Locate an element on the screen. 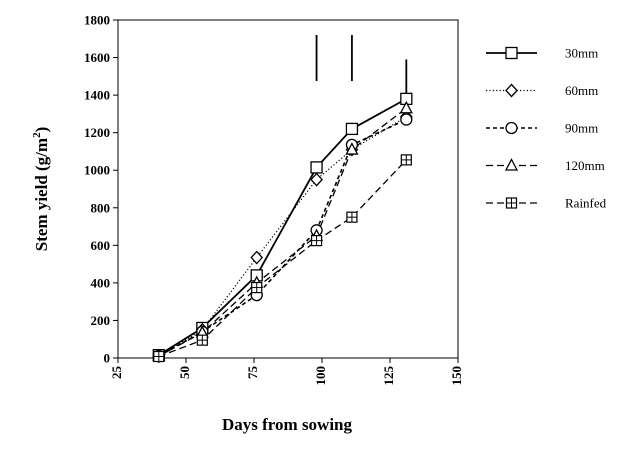 This screenshot has width=630, height=454. y-tick-label: 200 is located at coordinates (101, 320).